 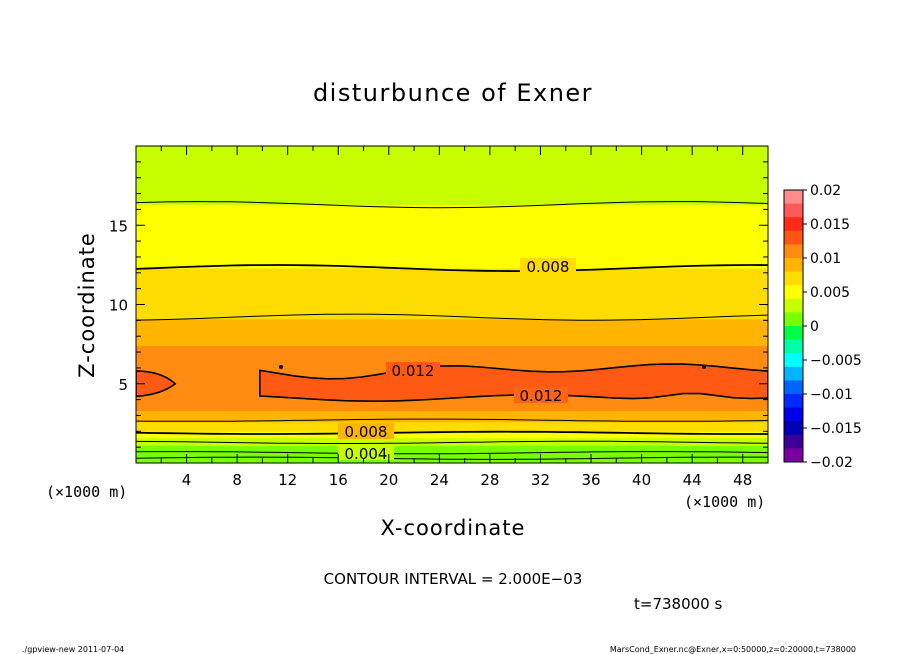 I want to click on colorbar-tick-label: 0, so click(x=814, y=327).